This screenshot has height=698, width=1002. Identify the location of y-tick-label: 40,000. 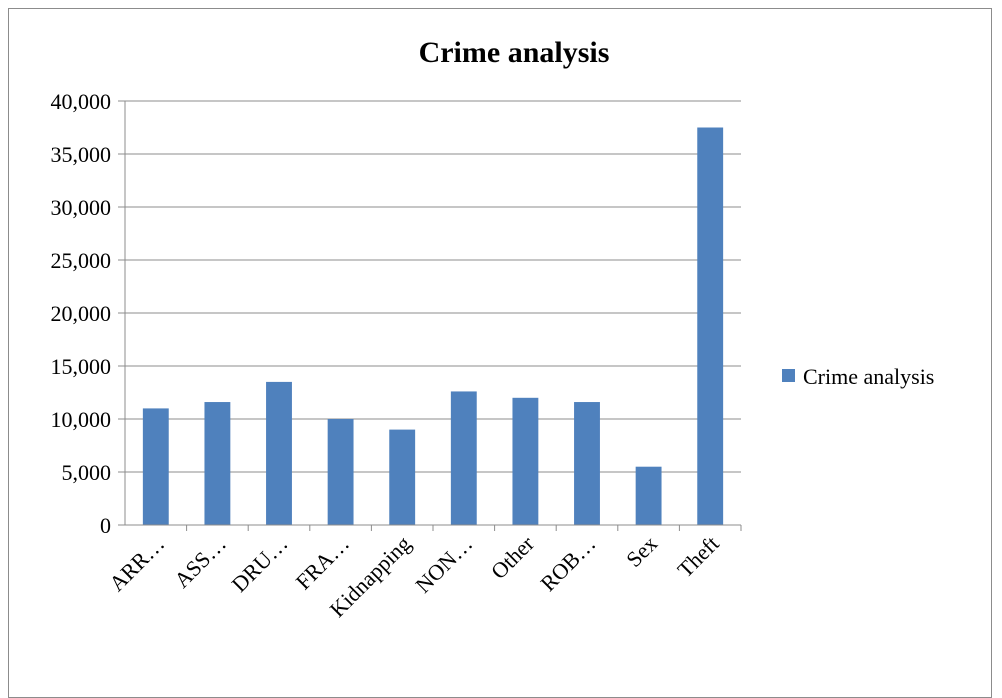
(81, 101).